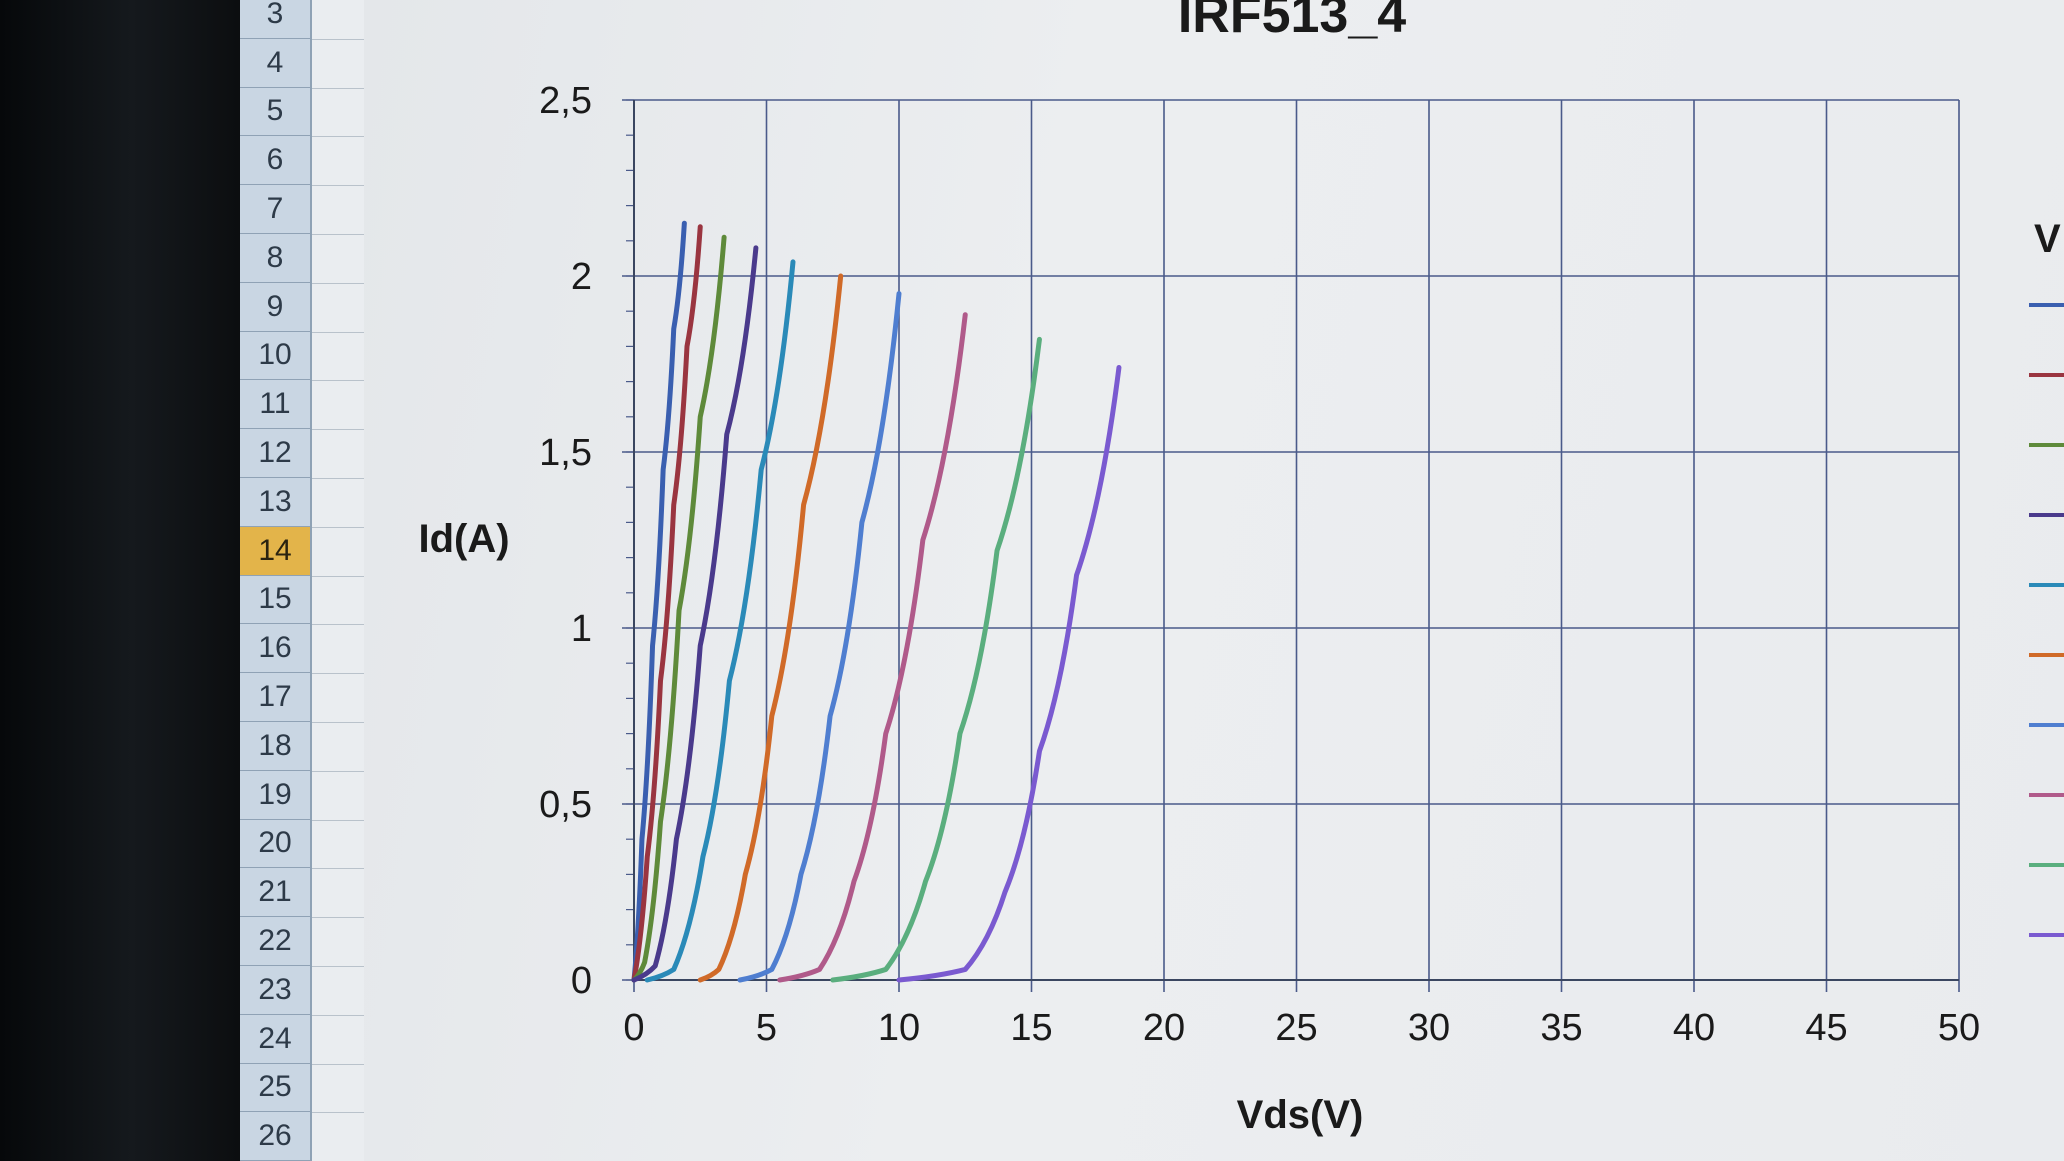 This screenshot has width=2064, height=1161. What do you see at coordinates (581, 629) in the screenshot?
I see `y-tick-label: 1` at bounding box center [581, 629].